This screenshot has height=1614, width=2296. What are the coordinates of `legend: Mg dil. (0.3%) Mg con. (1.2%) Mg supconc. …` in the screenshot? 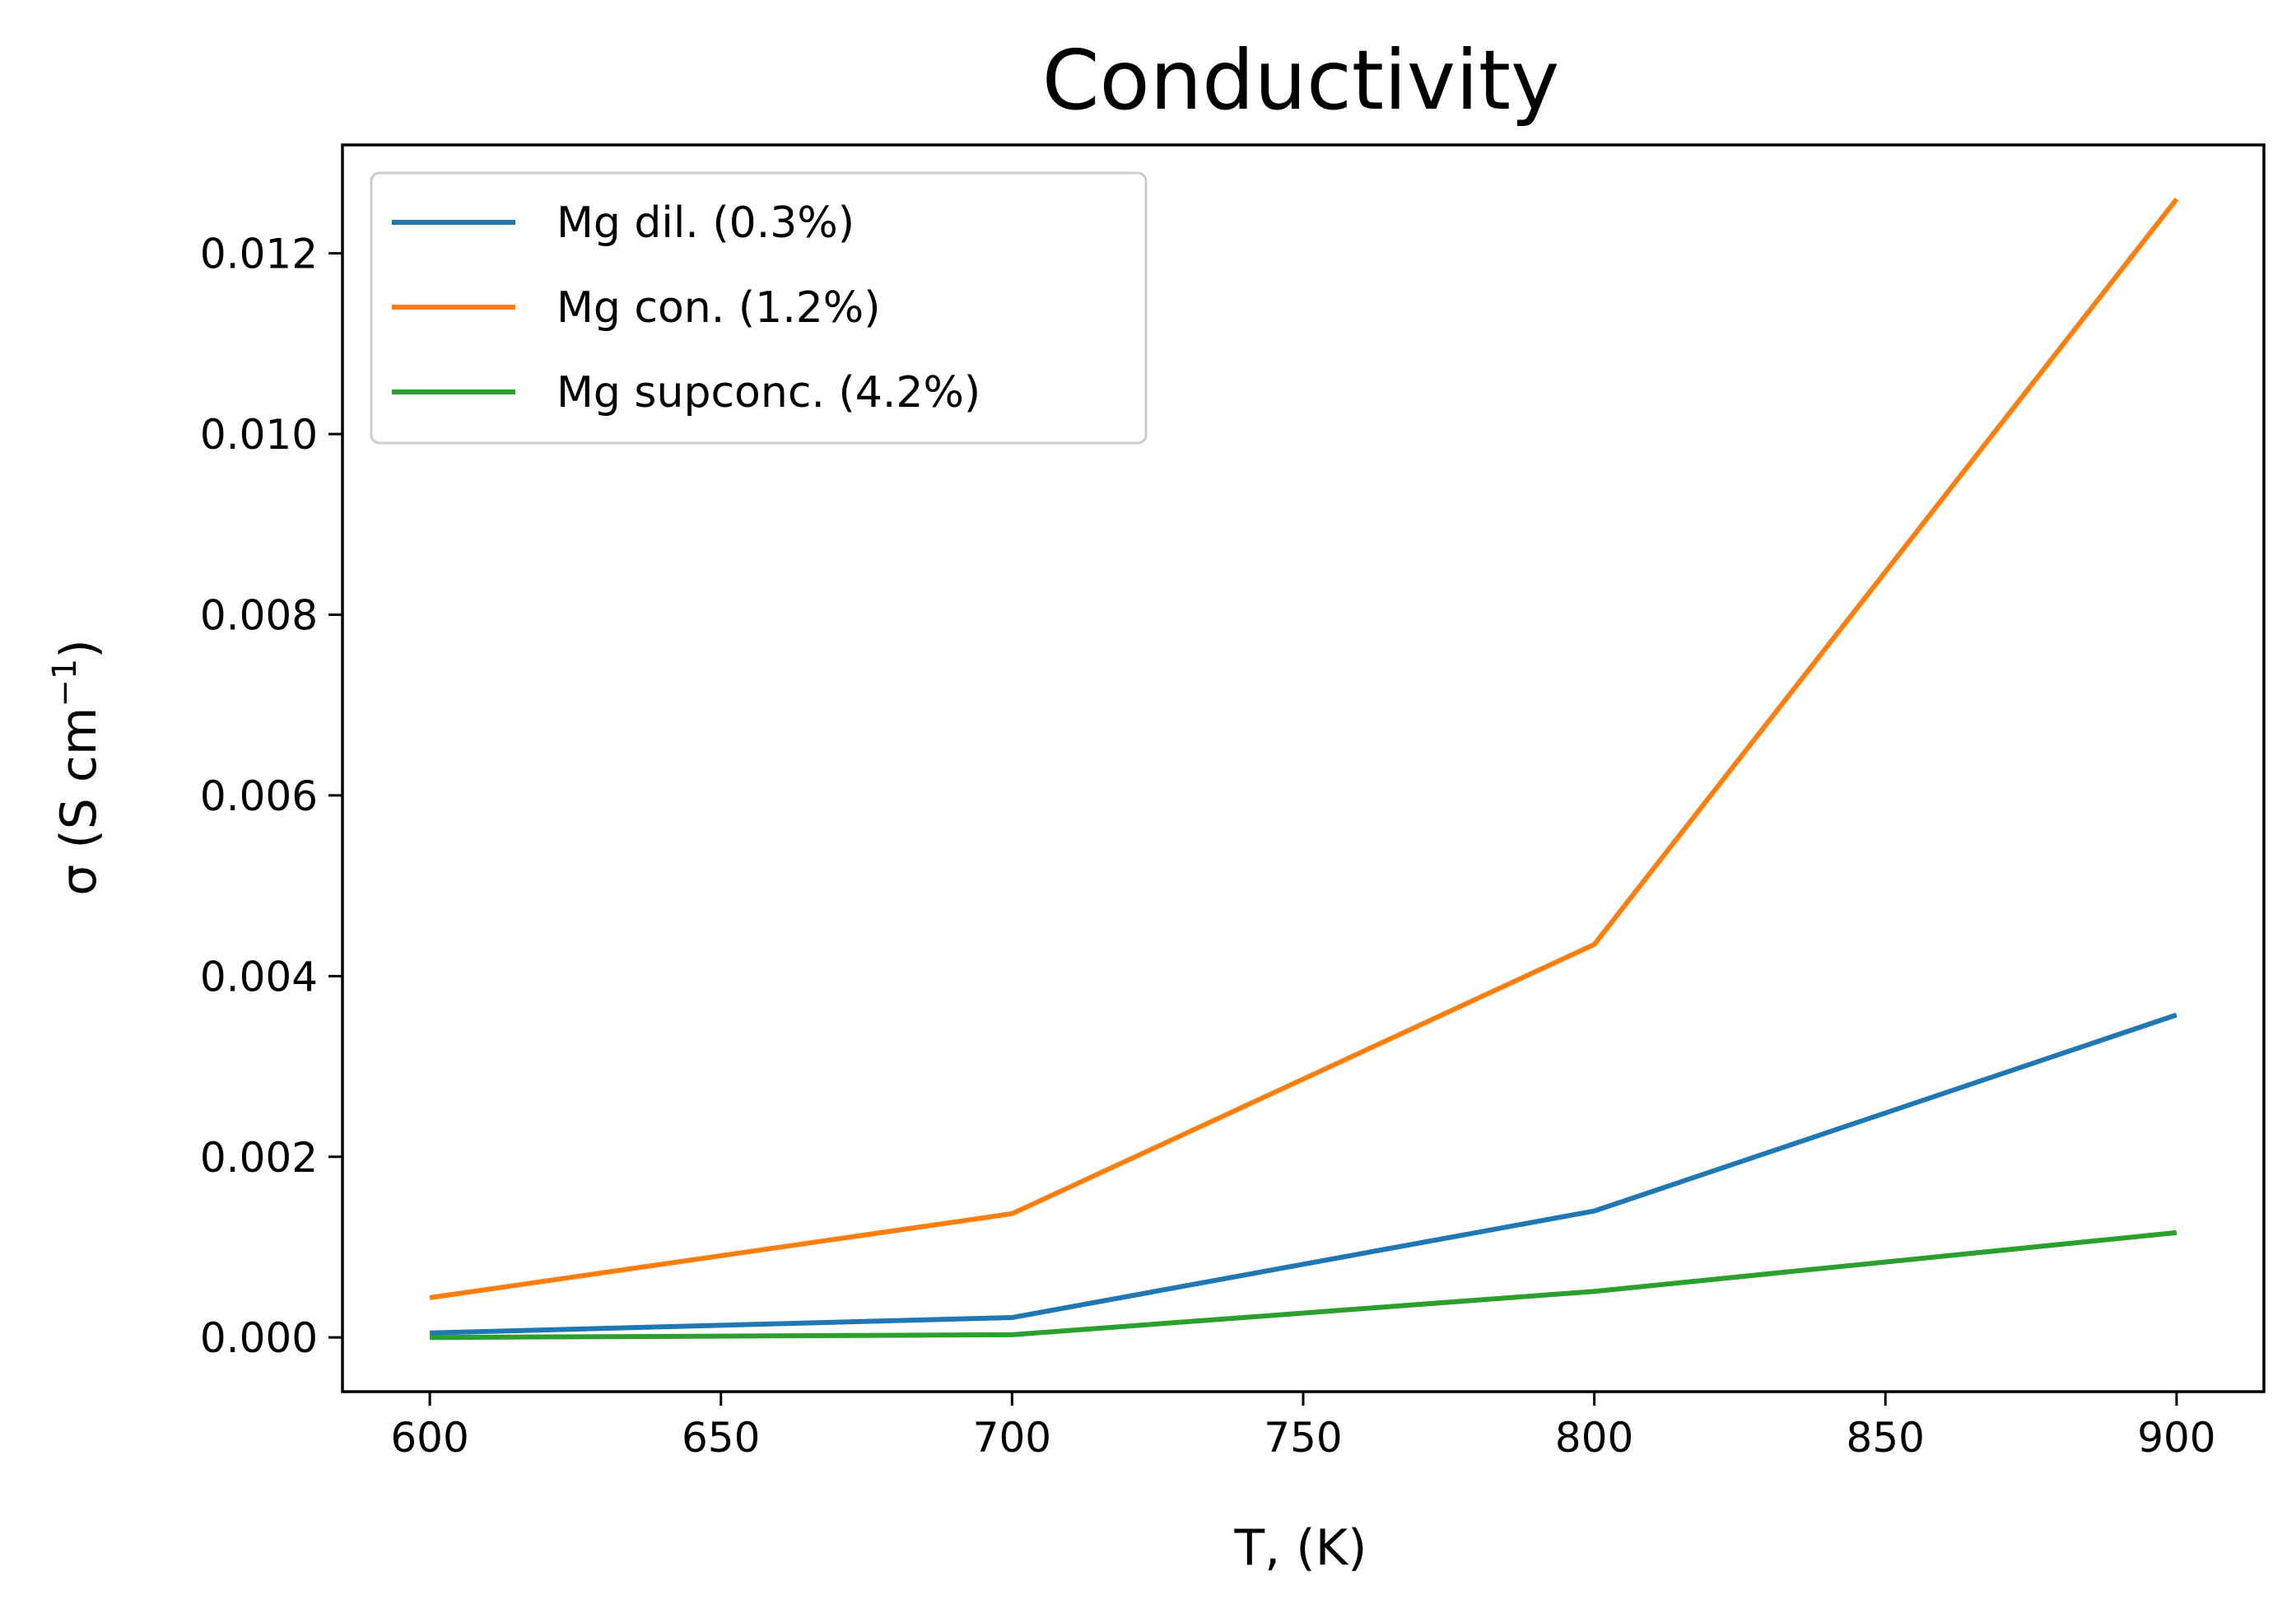 It's located at (759, 308).